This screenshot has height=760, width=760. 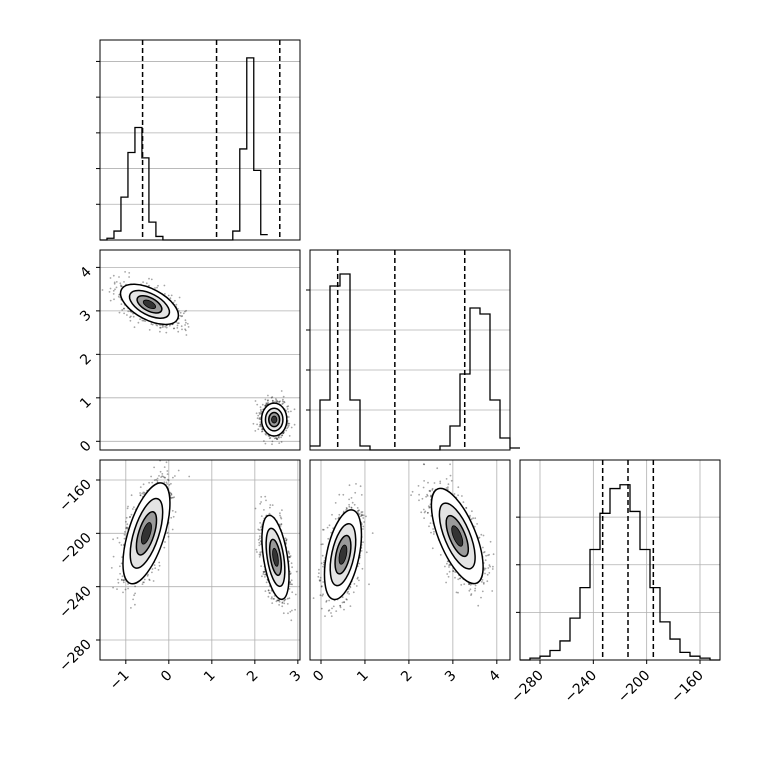 I want to click on p10-frame, so click(x=200, y=350).